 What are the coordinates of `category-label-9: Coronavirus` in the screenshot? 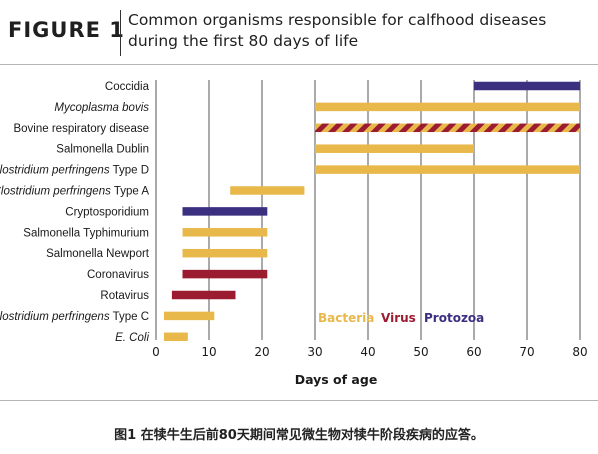 It's located at (118, 275).